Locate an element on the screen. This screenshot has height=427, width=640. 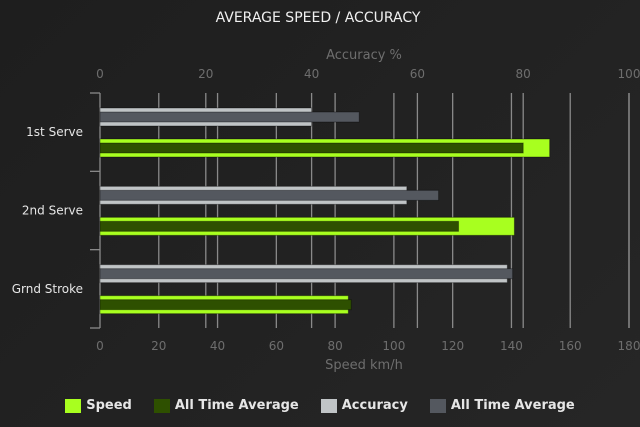
bottom-tick-label: 80 is located at coordinates (334, 346).